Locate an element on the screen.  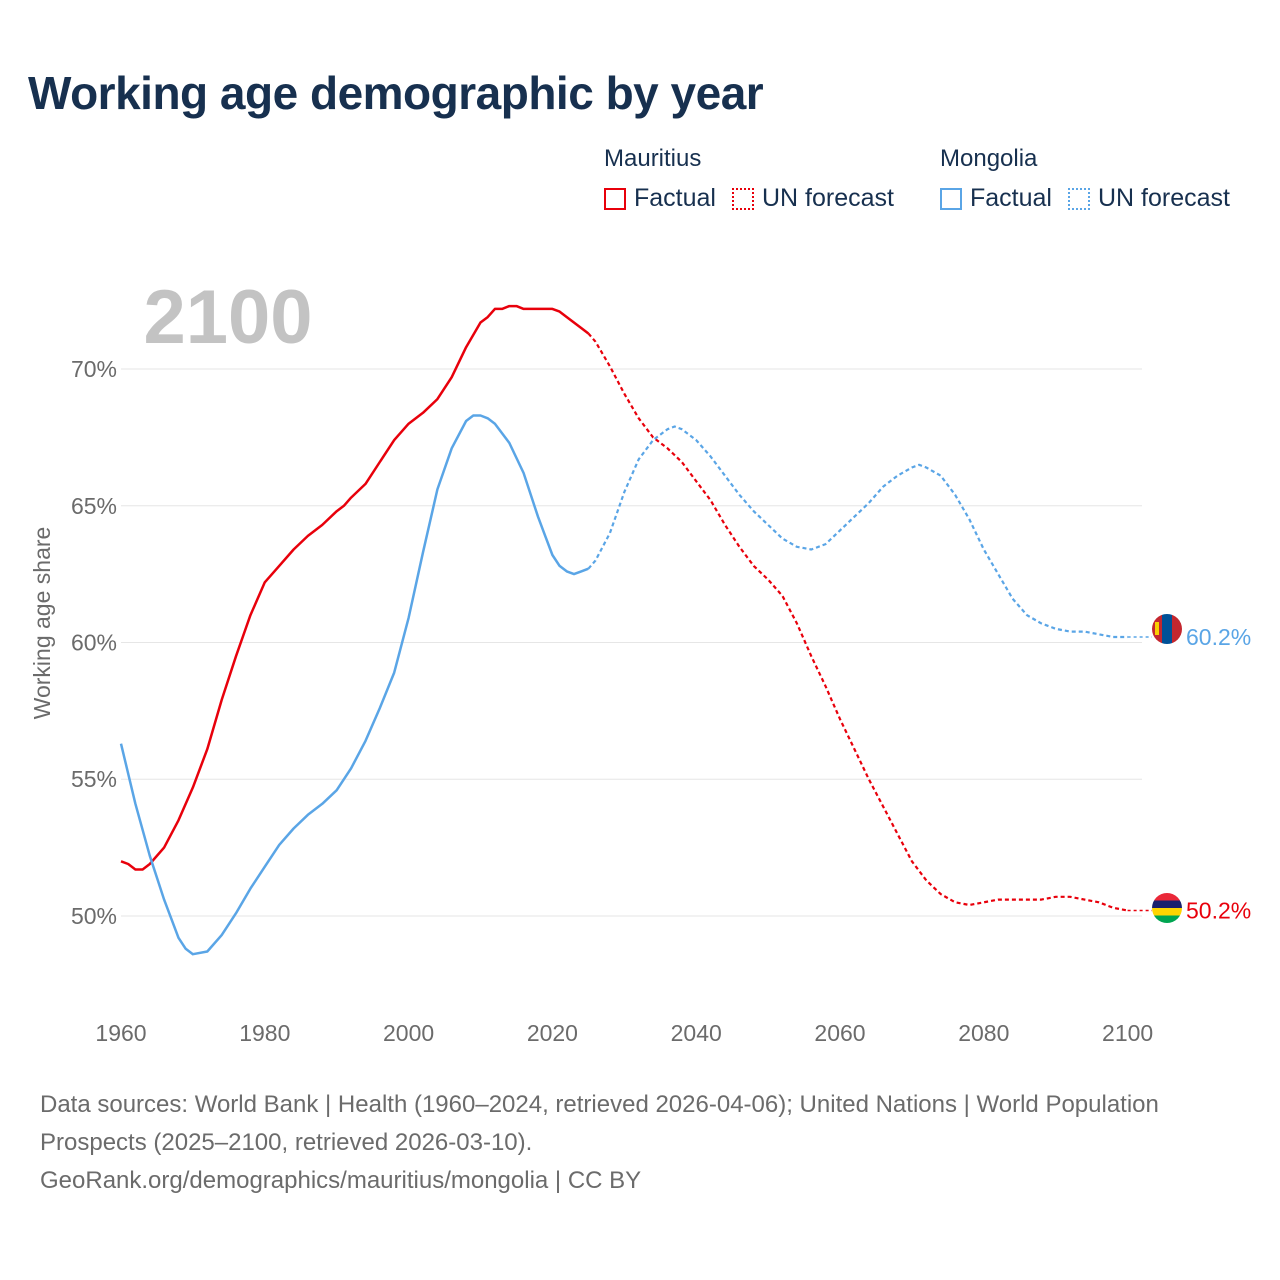
x-tick-label: 2060 is located at coordinates (839, 1033).